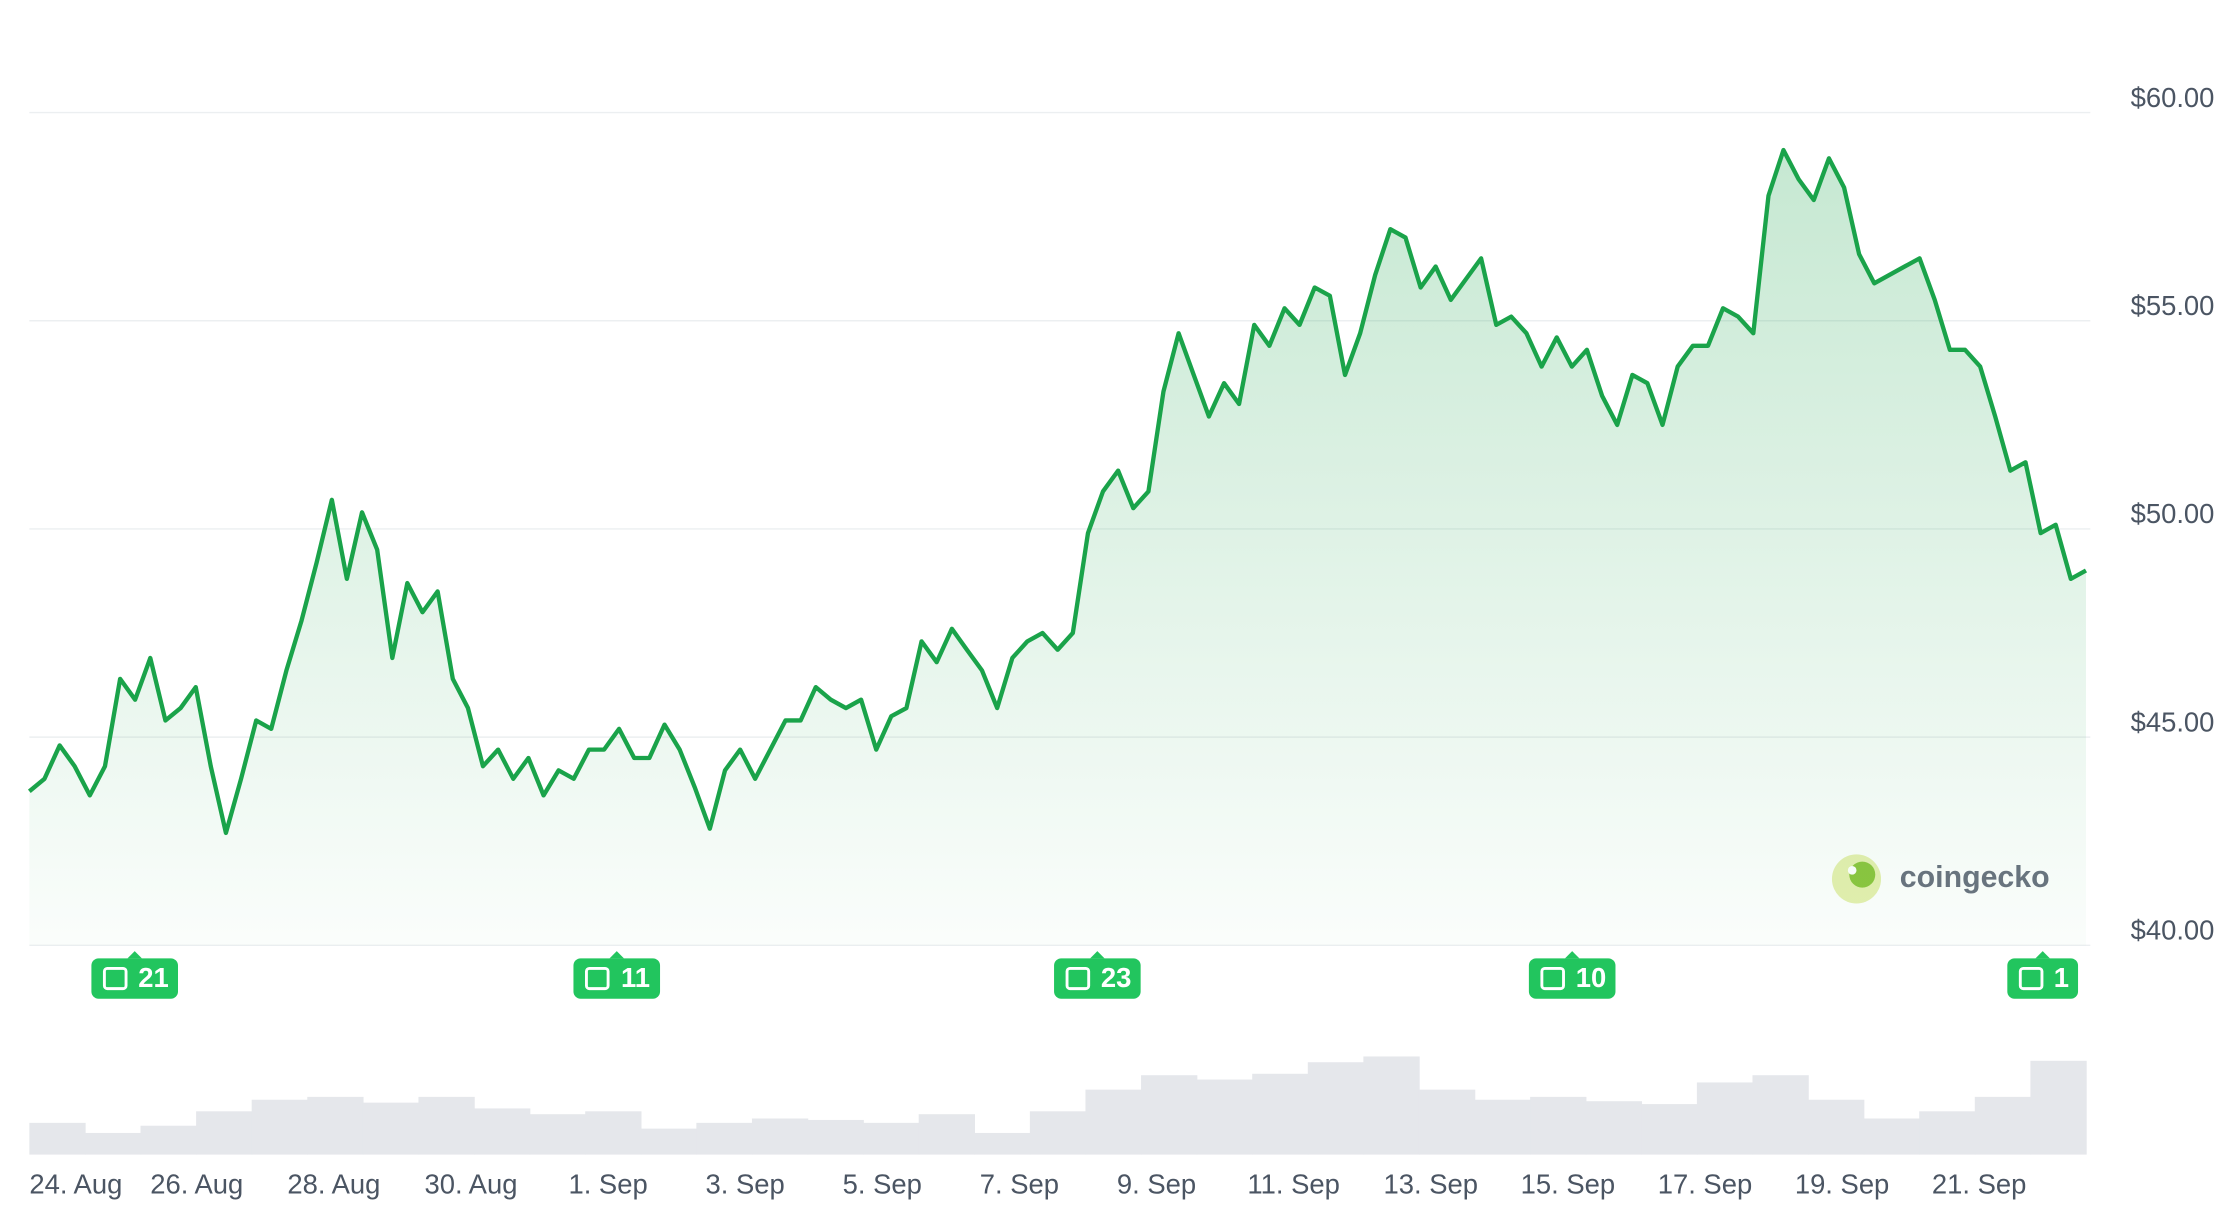 This screenshot has height=1208, width=2238. I want to click on news-badge: 1, so click(2043, 975).